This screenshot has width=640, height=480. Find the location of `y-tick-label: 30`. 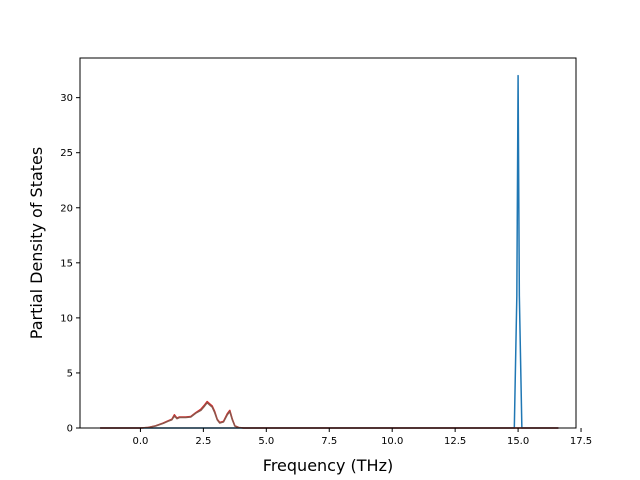

y-tick-label: 30 is located at coordinates (66, 98).